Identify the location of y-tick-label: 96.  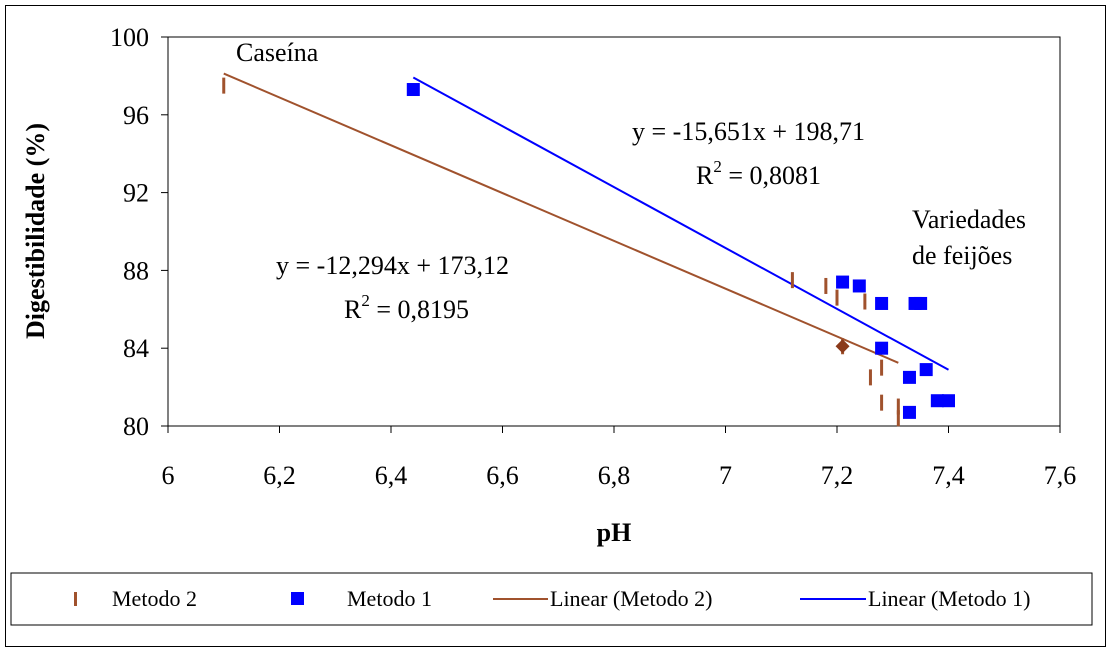
(136, 115).